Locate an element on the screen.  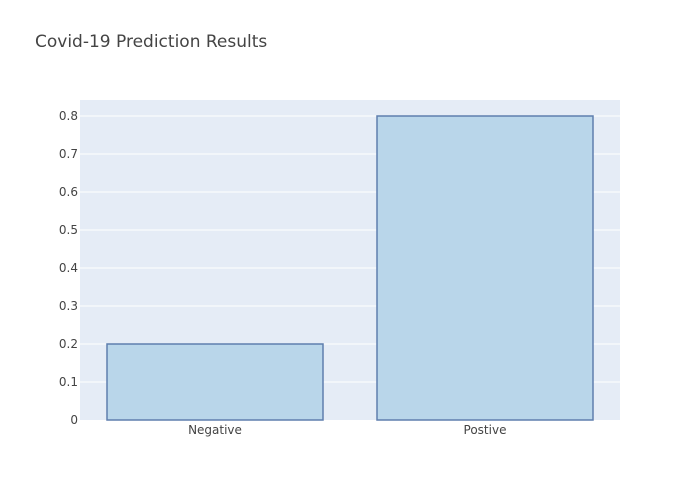
bar-negative is located at coordinates (215, 382).